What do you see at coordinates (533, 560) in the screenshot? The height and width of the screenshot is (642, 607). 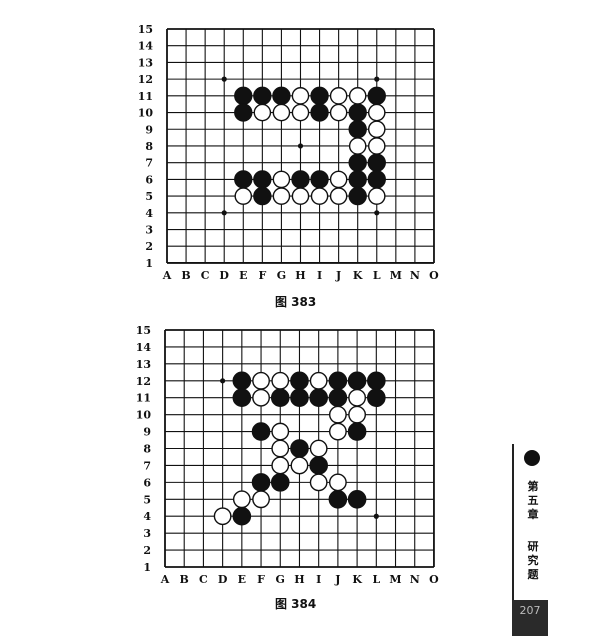 I see `section-label: 研究题` at bounding box center [533, 560].